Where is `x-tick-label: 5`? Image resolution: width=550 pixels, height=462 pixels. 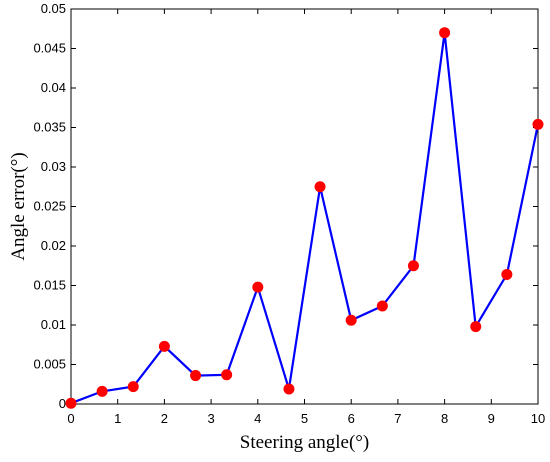 x-tick-label: 5 is located at coordinates (304, 418).